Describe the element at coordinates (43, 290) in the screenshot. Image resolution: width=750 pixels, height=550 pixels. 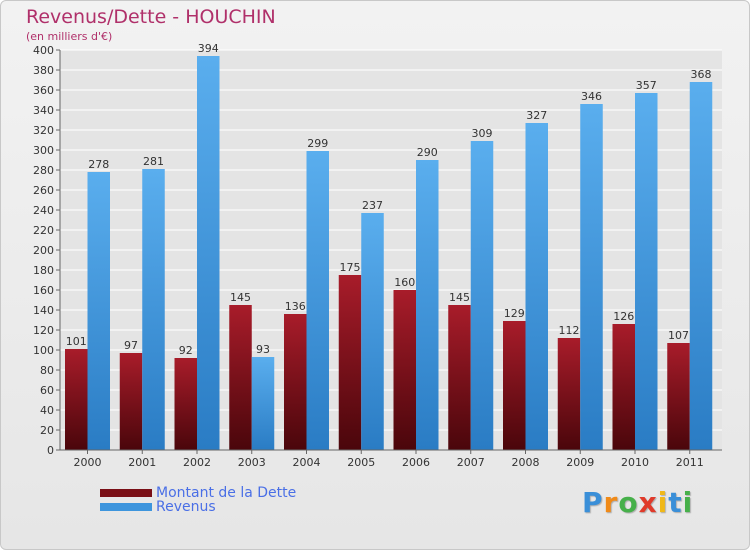
I see `y-tick-label: 160` at that location.